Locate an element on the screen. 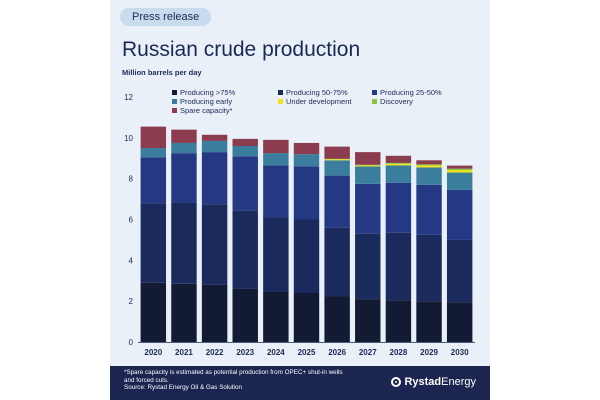  x-tick-label: 2027 is located at coordinates (368, 352).